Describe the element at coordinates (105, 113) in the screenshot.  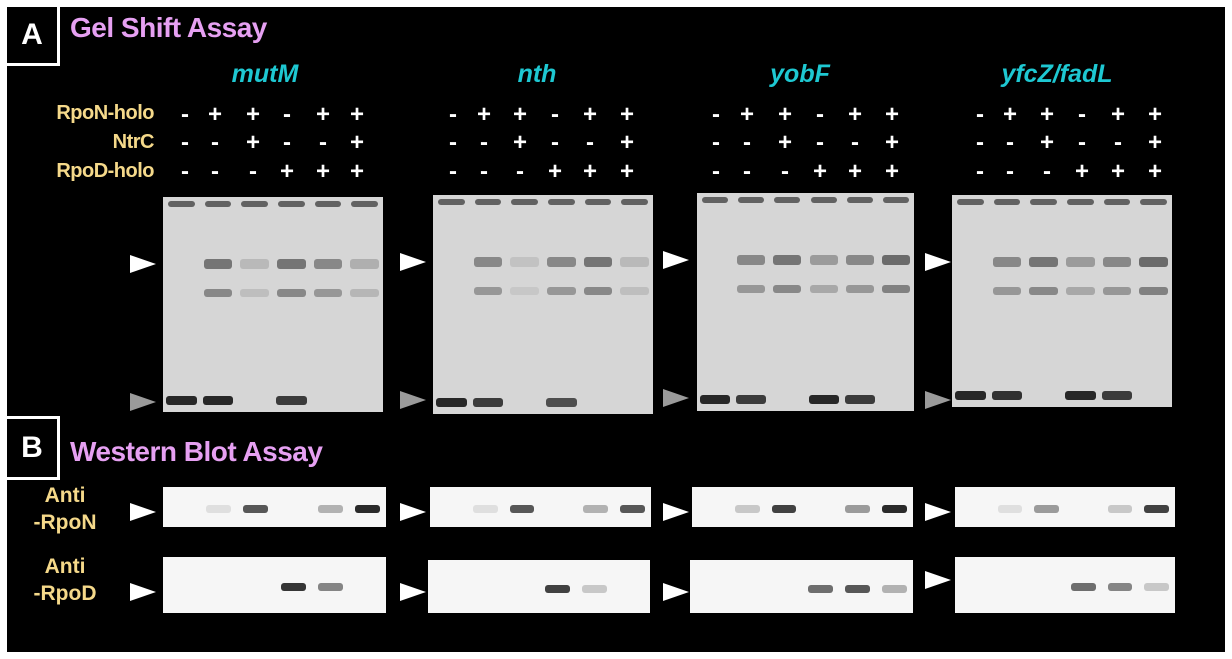
I see `condition-label-rpon-holo: RpoN-holo` at that location.